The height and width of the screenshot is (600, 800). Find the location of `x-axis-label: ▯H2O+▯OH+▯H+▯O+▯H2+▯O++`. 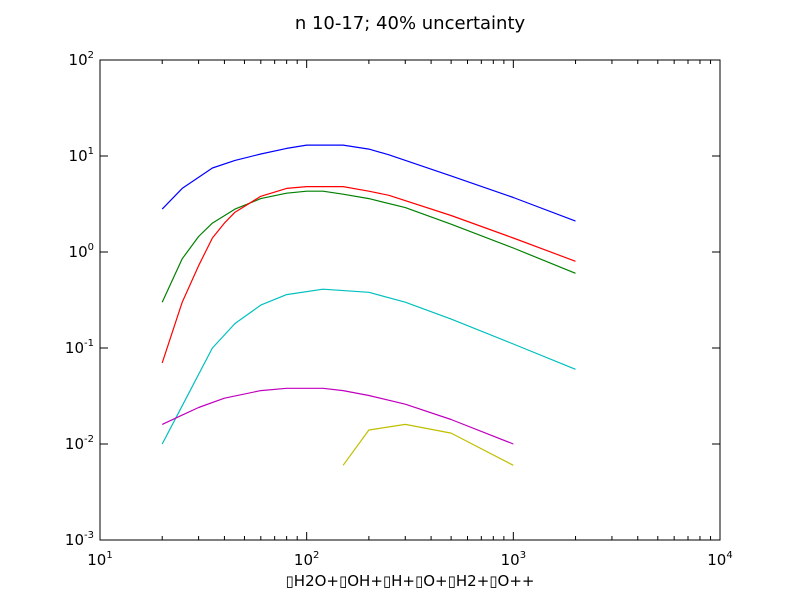

x-axis-label: ▯H2O+▯OH+▯H+▯O+▯H2+▯O++ is located at coordinates (410, 581).